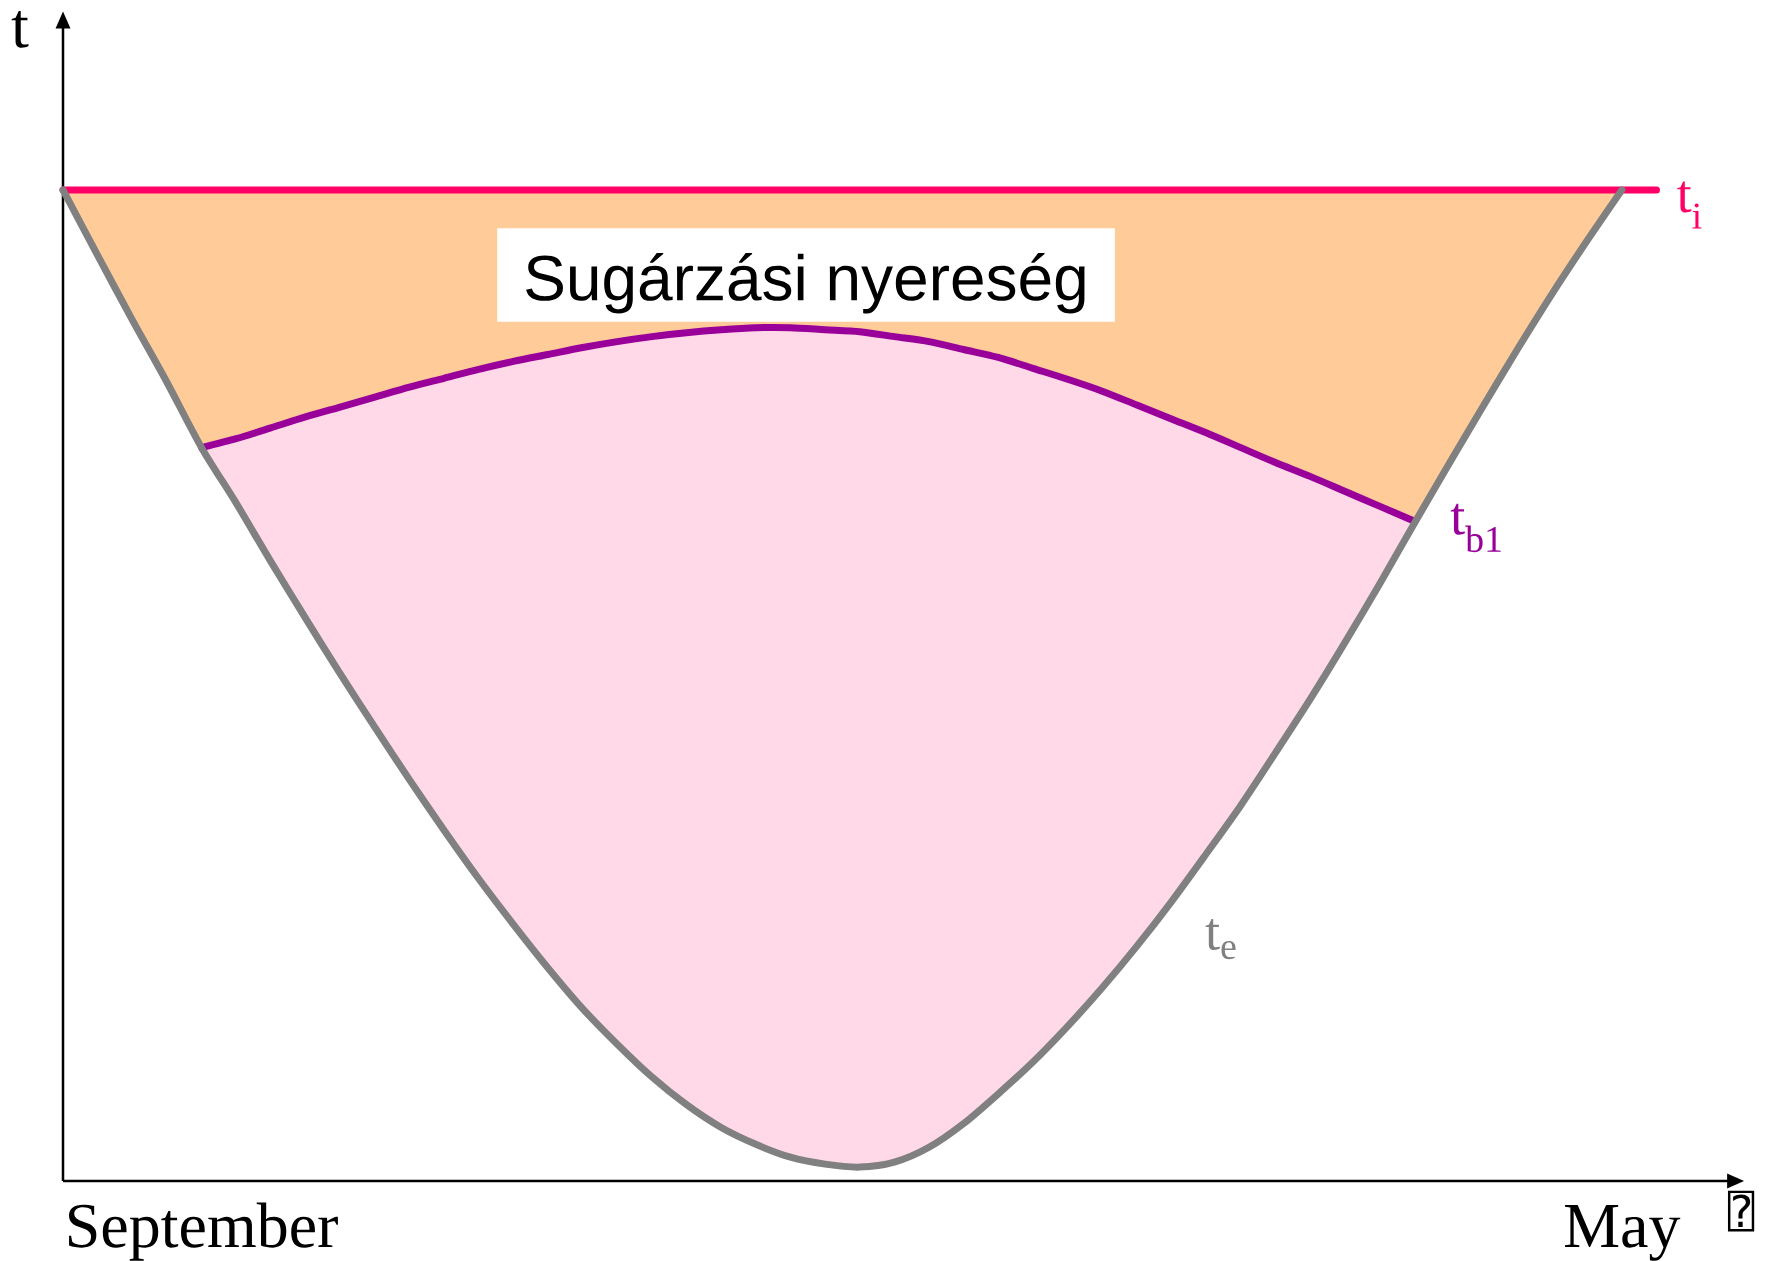 The height and width of the screenshot is (1261, 1769). Describe the element at coordinates (1689, 205) in the screenshot. I see `series-label: t$_{i}$` at that location.